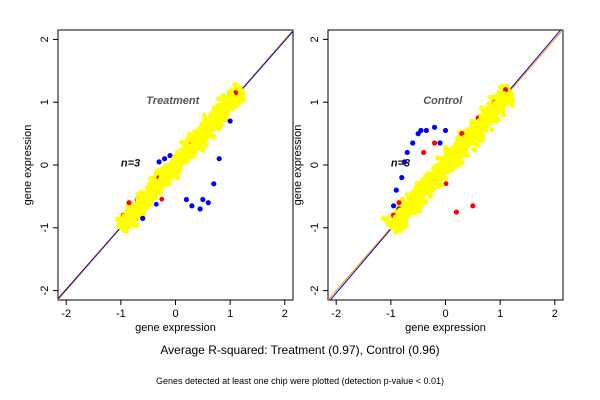 The height and width of the screenshot is (400, 600). I want to click on y-axis-label: gene expression, so click(28, 165).